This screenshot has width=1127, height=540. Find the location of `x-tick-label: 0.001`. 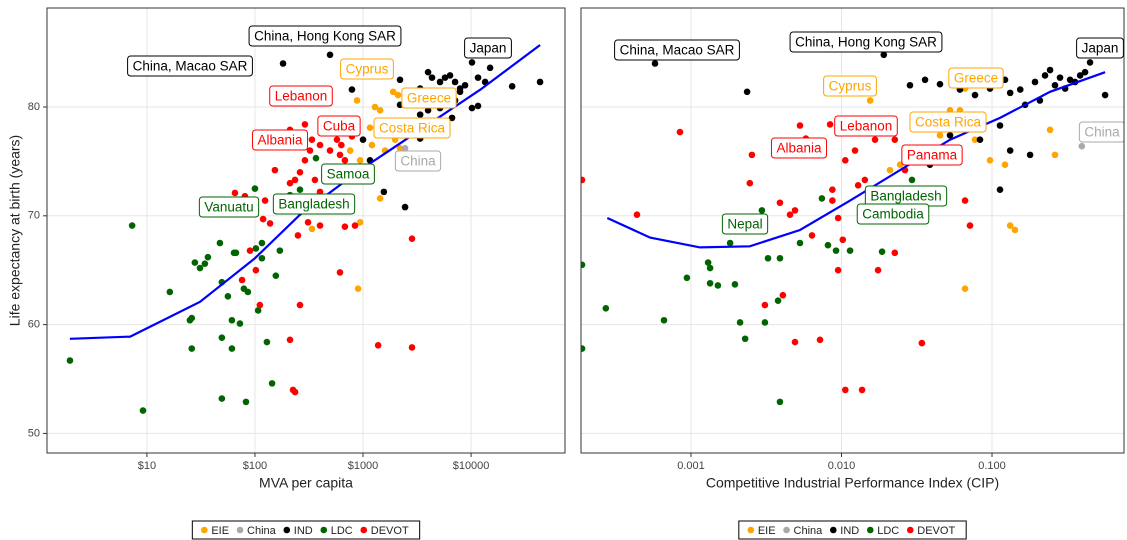

x-tick-label: 0.001 is located at coordinates (691, 466).